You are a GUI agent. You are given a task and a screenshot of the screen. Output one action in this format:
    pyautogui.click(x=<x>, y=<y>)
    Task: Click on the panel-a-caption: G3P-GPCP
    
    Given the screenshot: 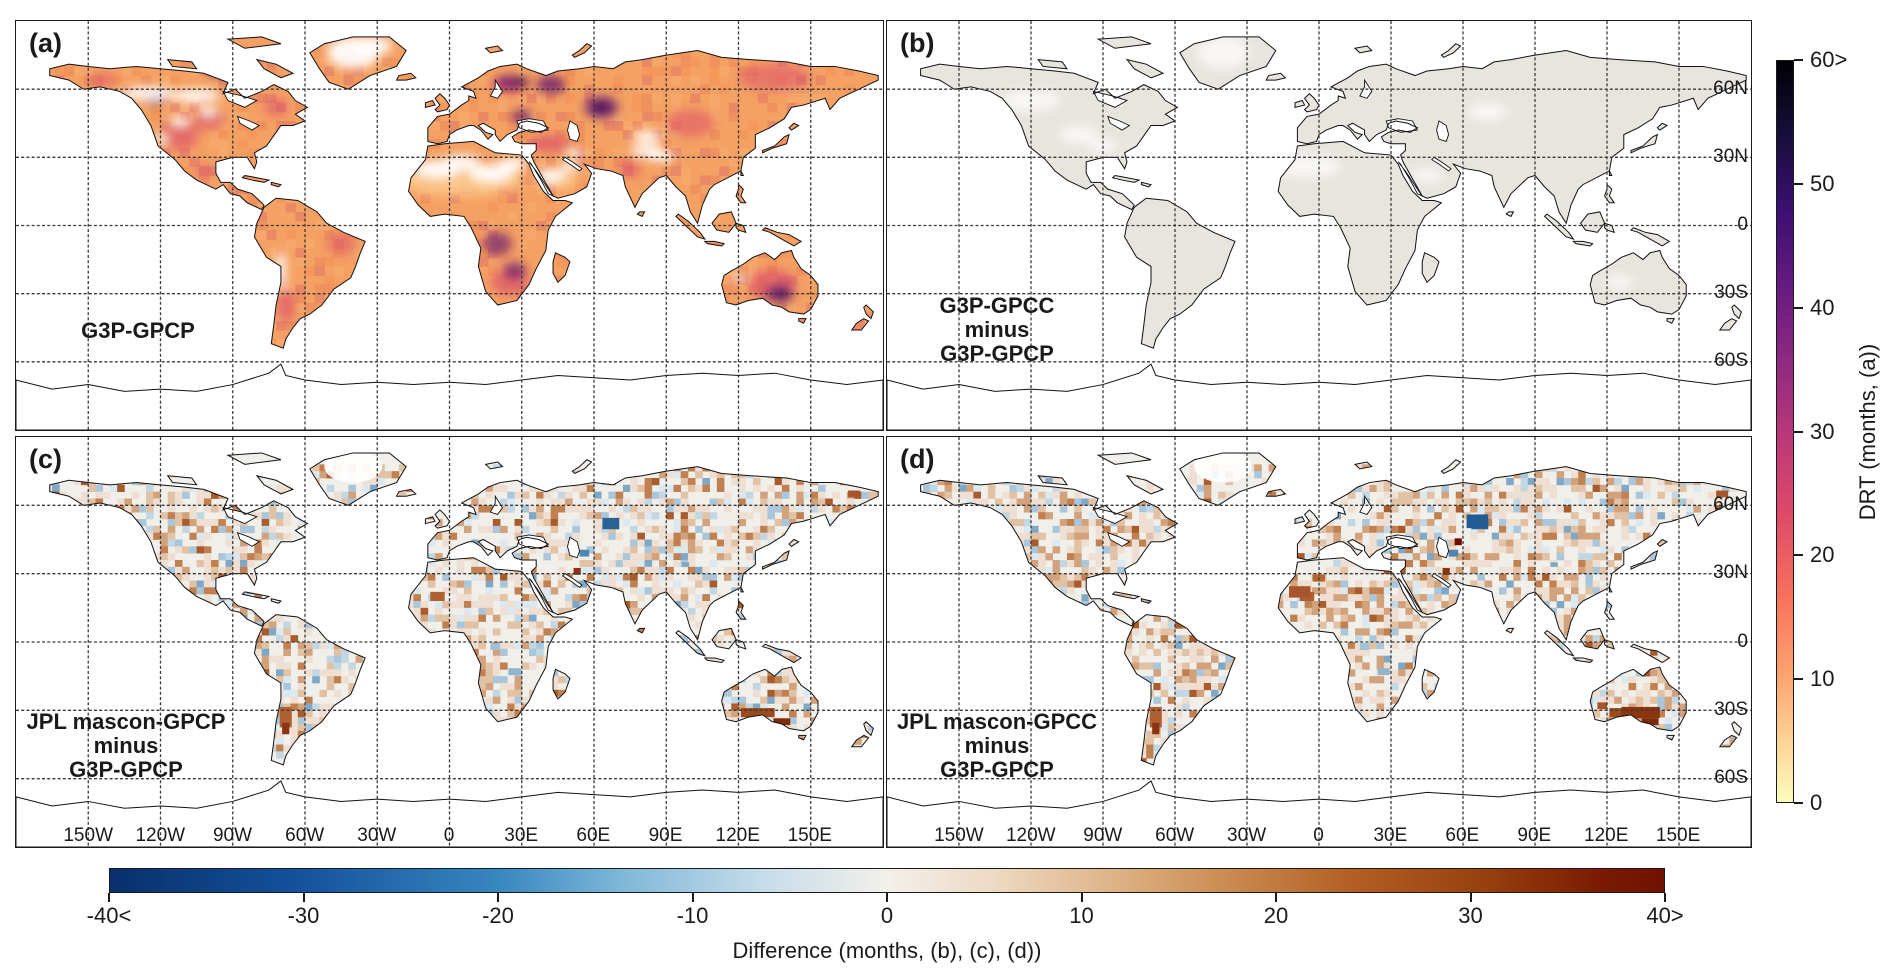 What is the action you would take?
    pyautogui.click(x=138, y=331)
    